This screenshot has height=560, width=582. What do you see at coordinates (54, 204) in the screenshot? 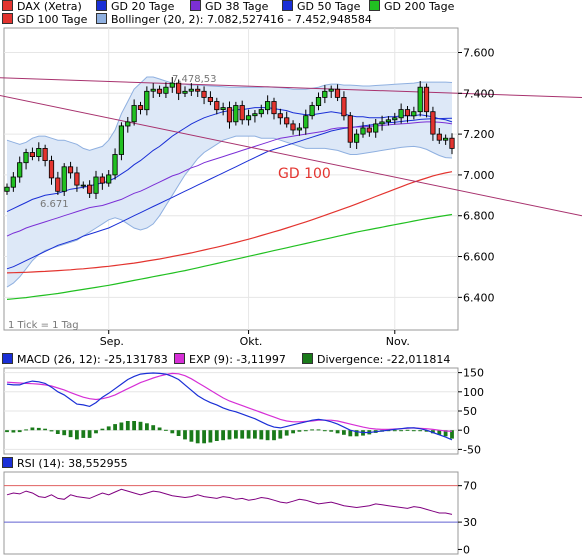
I see `low-annotation: 6.671` at bounding box center [54, 204].